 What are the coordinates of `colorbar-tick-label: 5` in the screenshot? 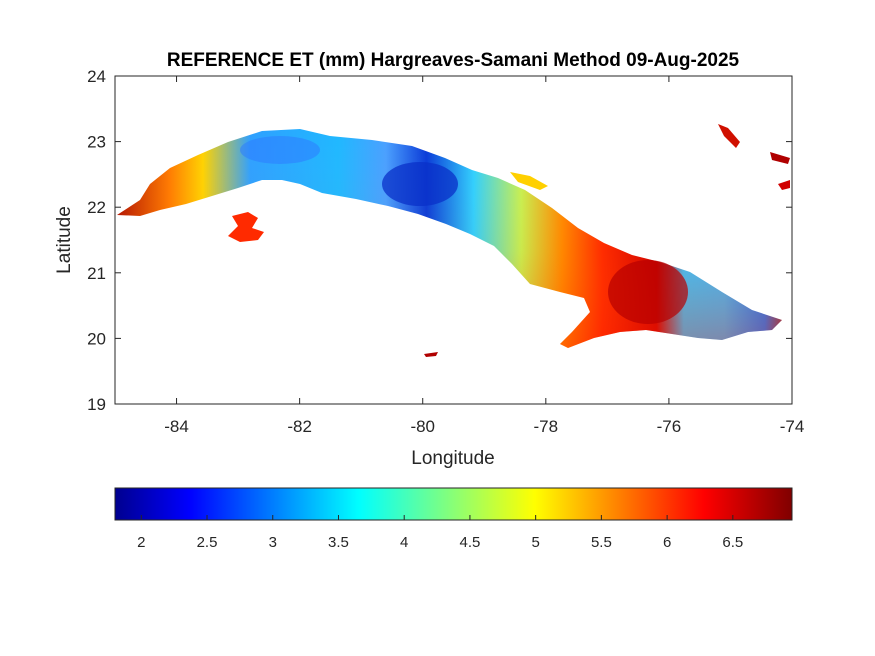 It's located at (535, 542).